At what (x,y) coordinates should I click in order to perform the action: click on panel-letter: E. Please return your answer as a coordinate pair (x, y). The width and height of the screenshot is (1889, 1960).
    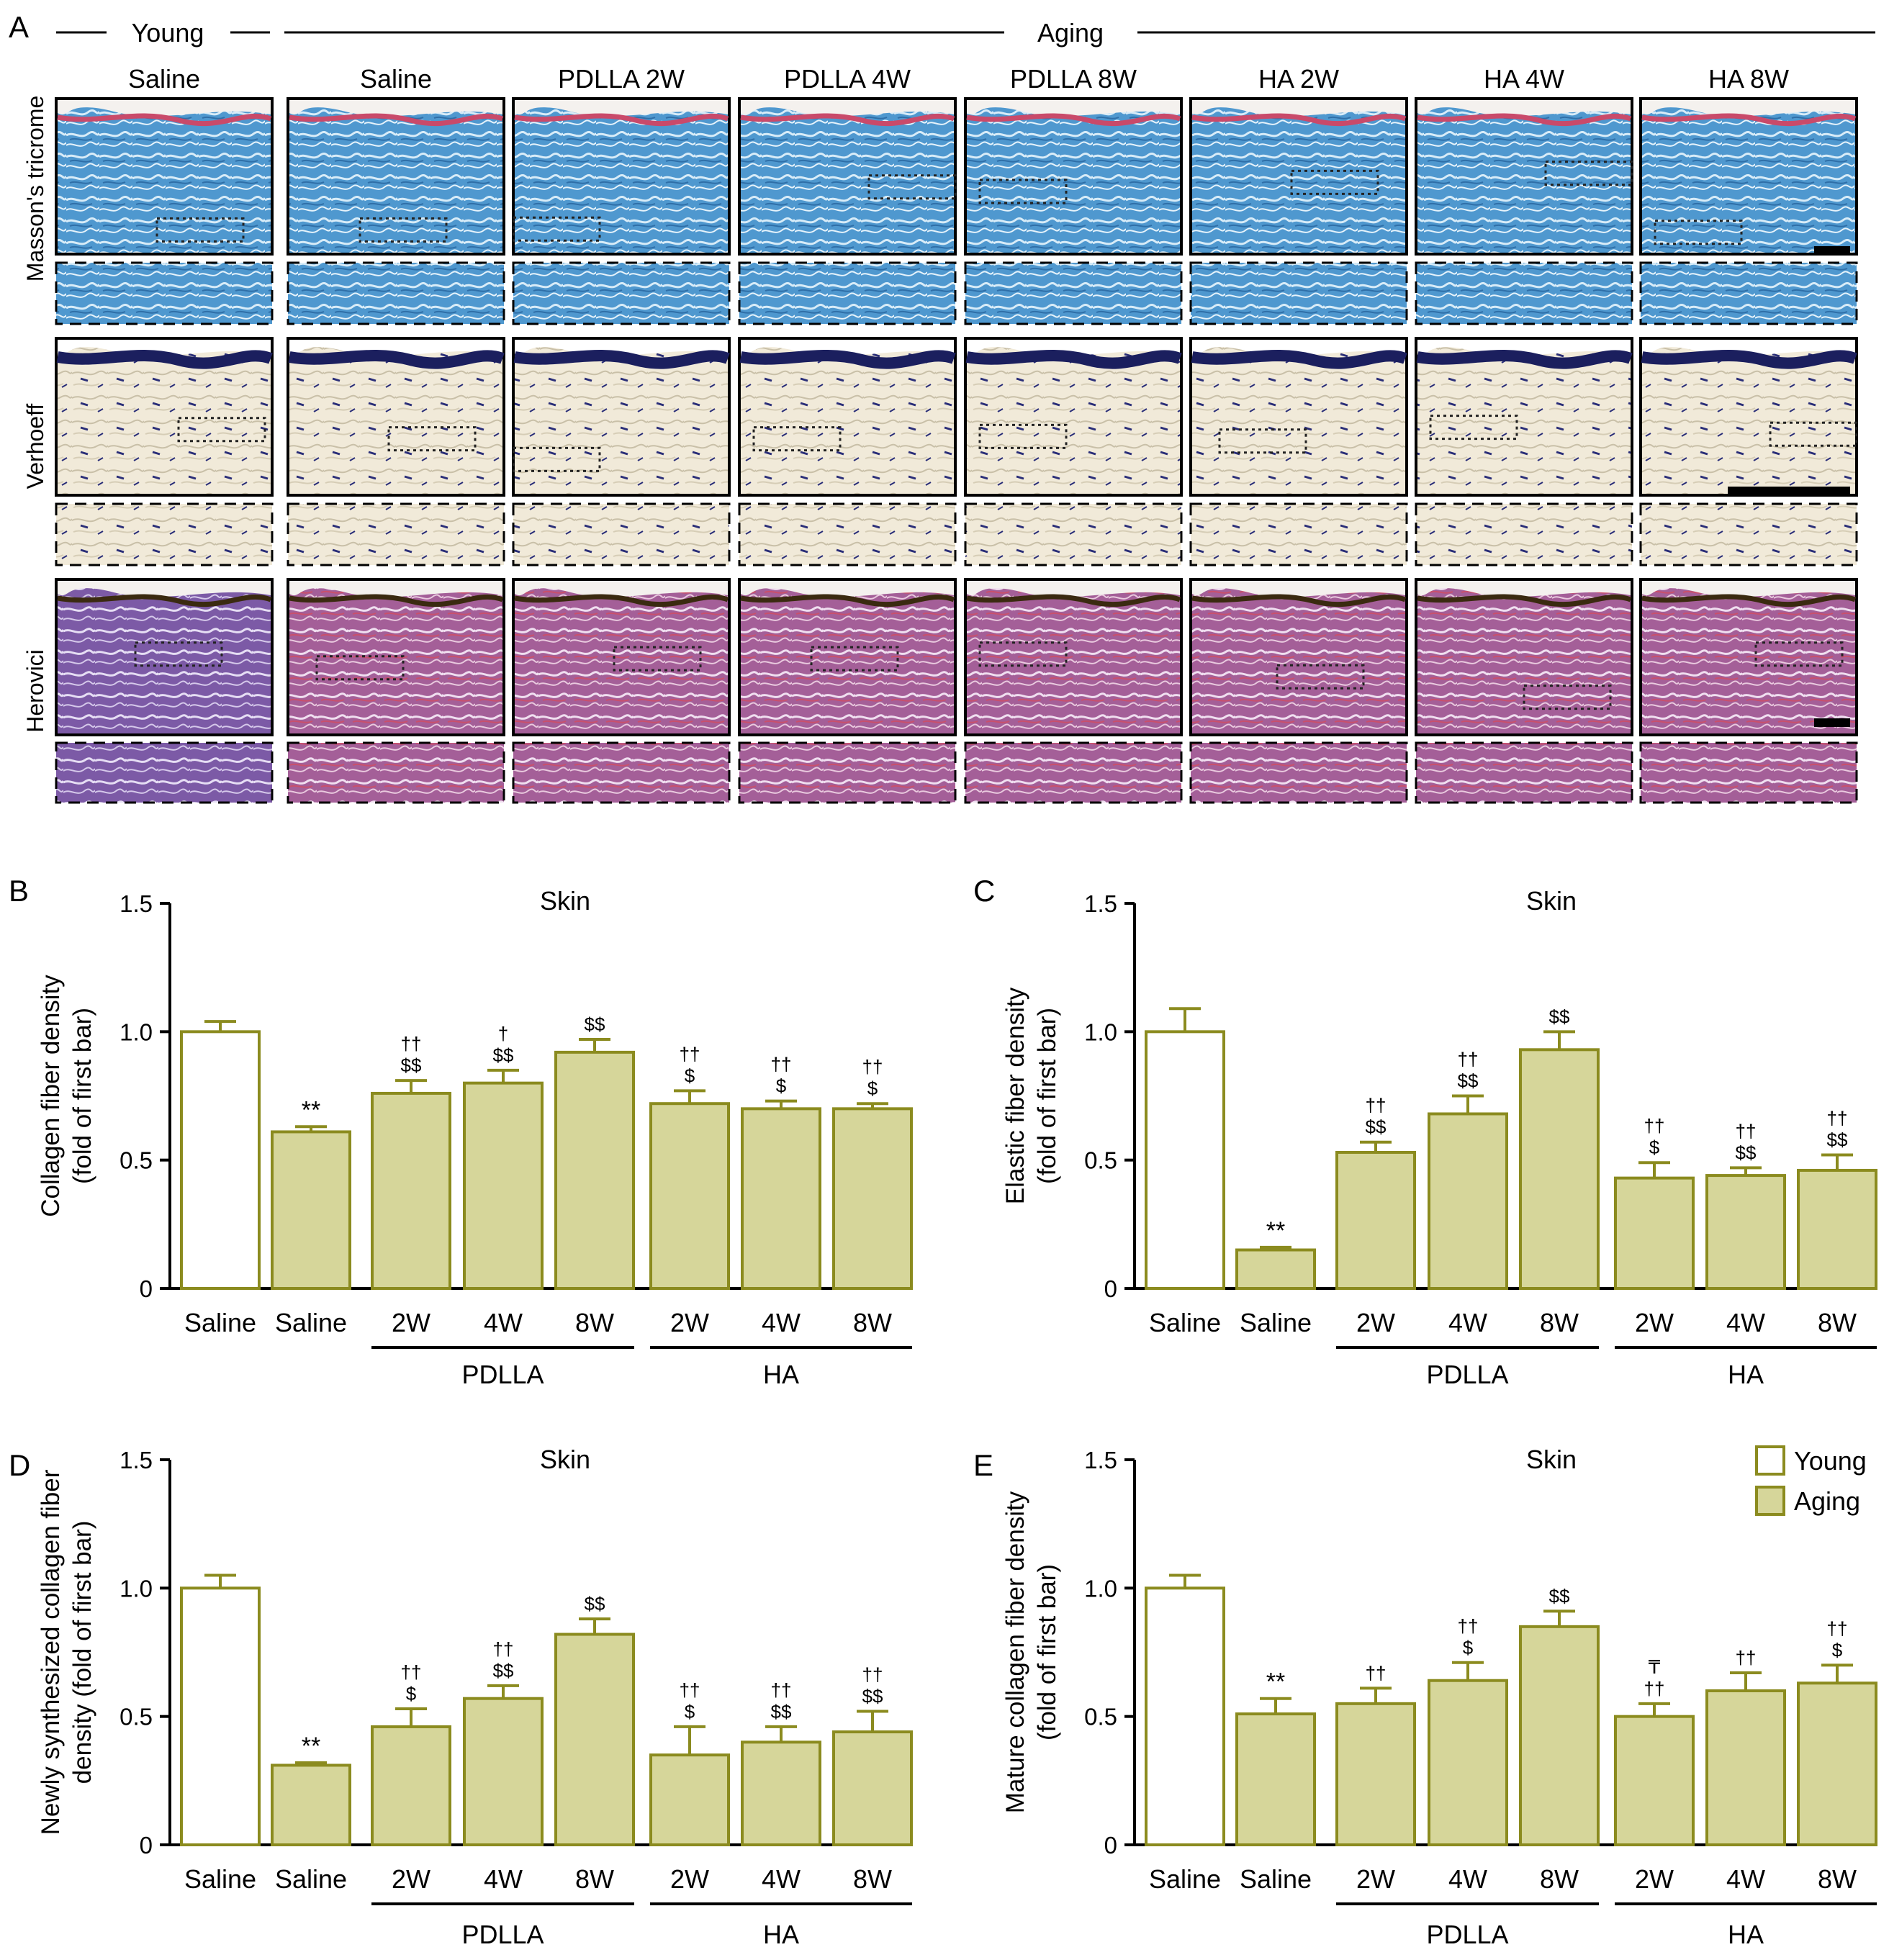
    Looking at the image, I should click on (983, 1465).